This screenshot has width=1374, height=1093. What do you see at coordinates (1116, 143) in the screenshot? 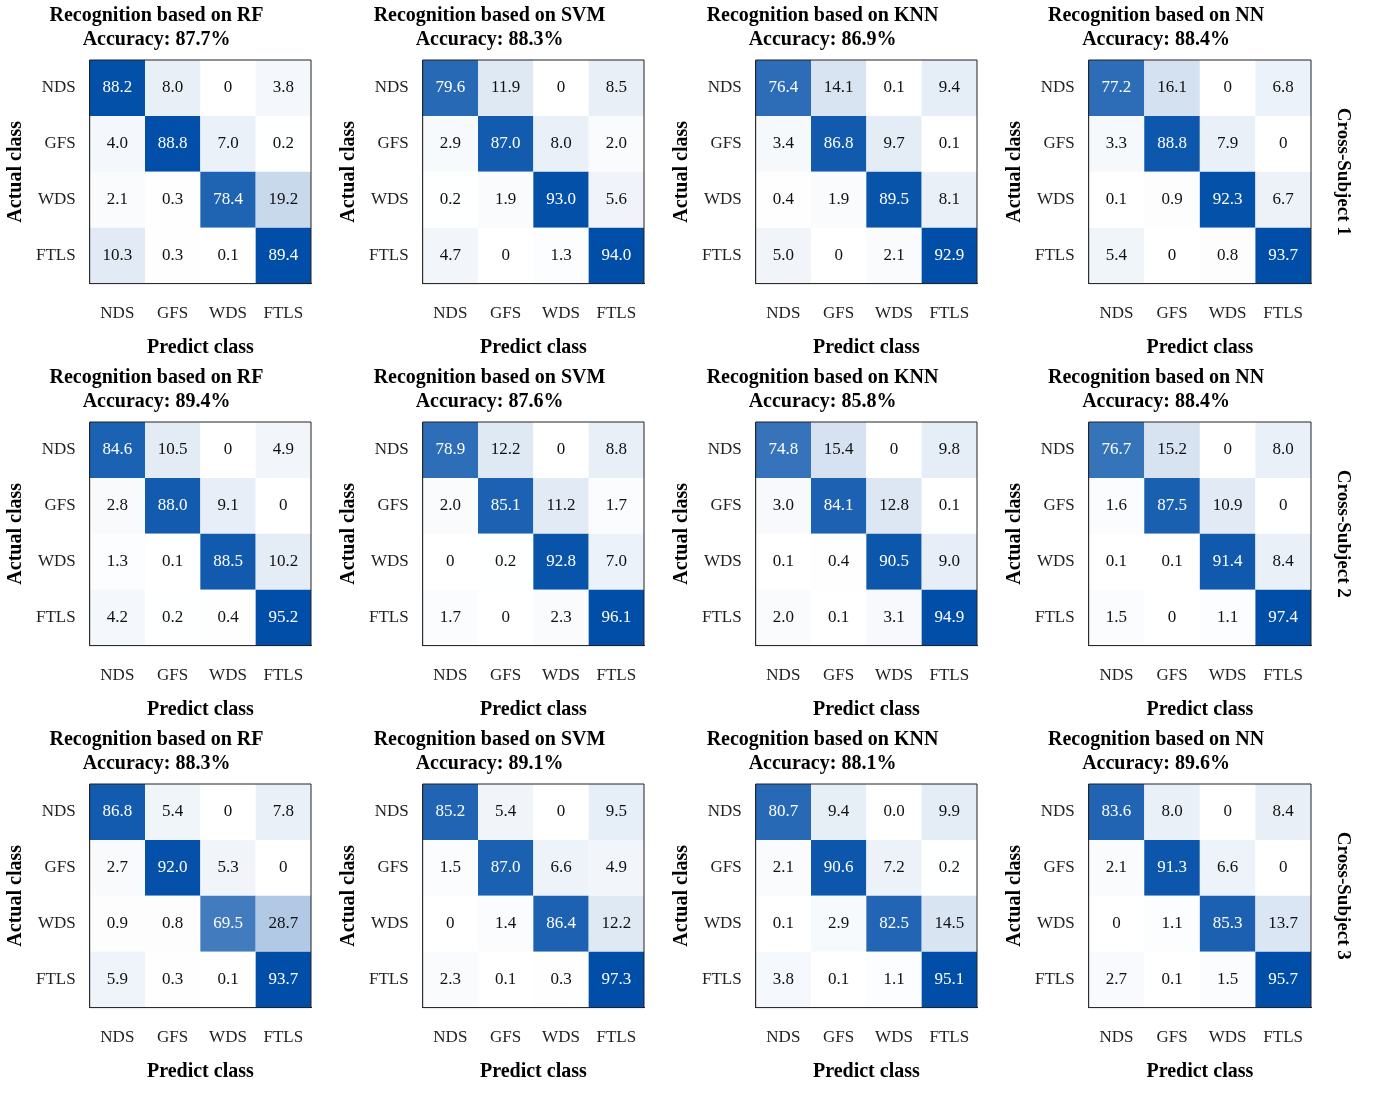
I see `data-label: 3.3` at bounding box center [1116, 143].